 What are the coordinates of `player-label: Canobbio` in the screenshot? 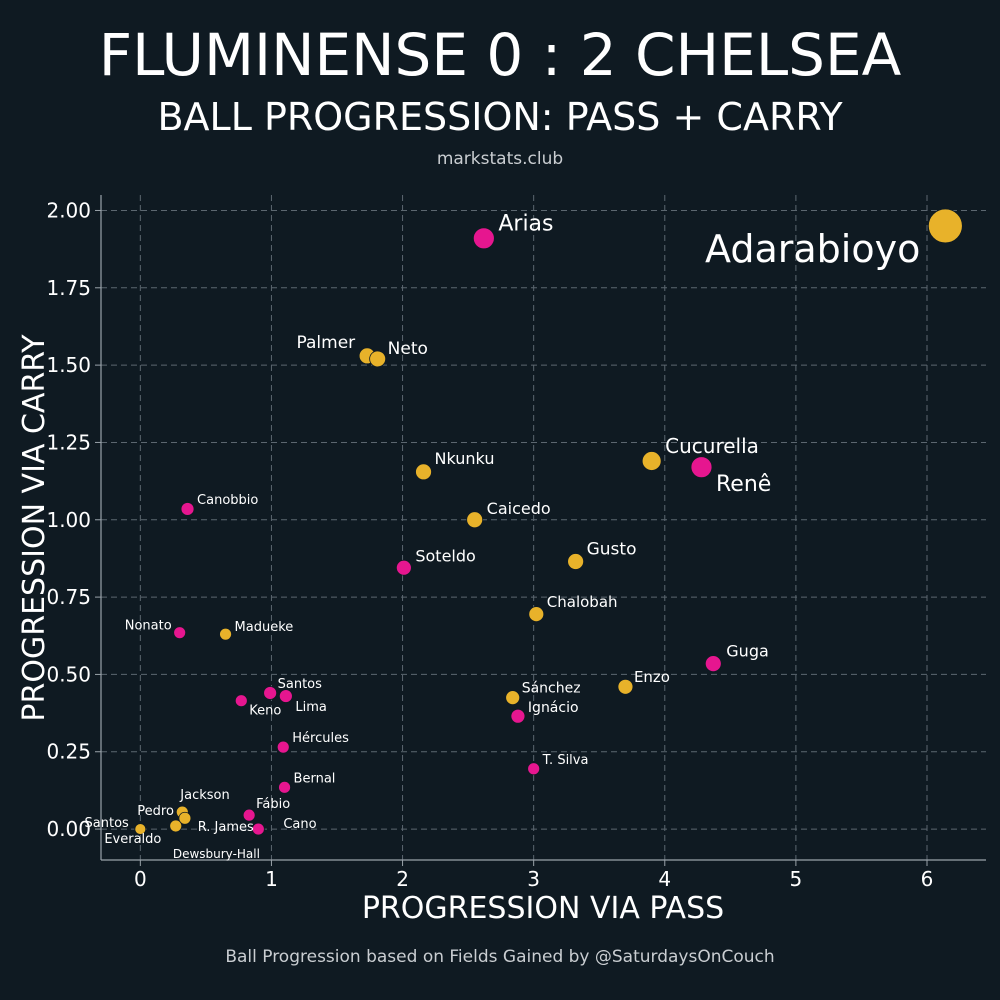 It's located at (227, 500).